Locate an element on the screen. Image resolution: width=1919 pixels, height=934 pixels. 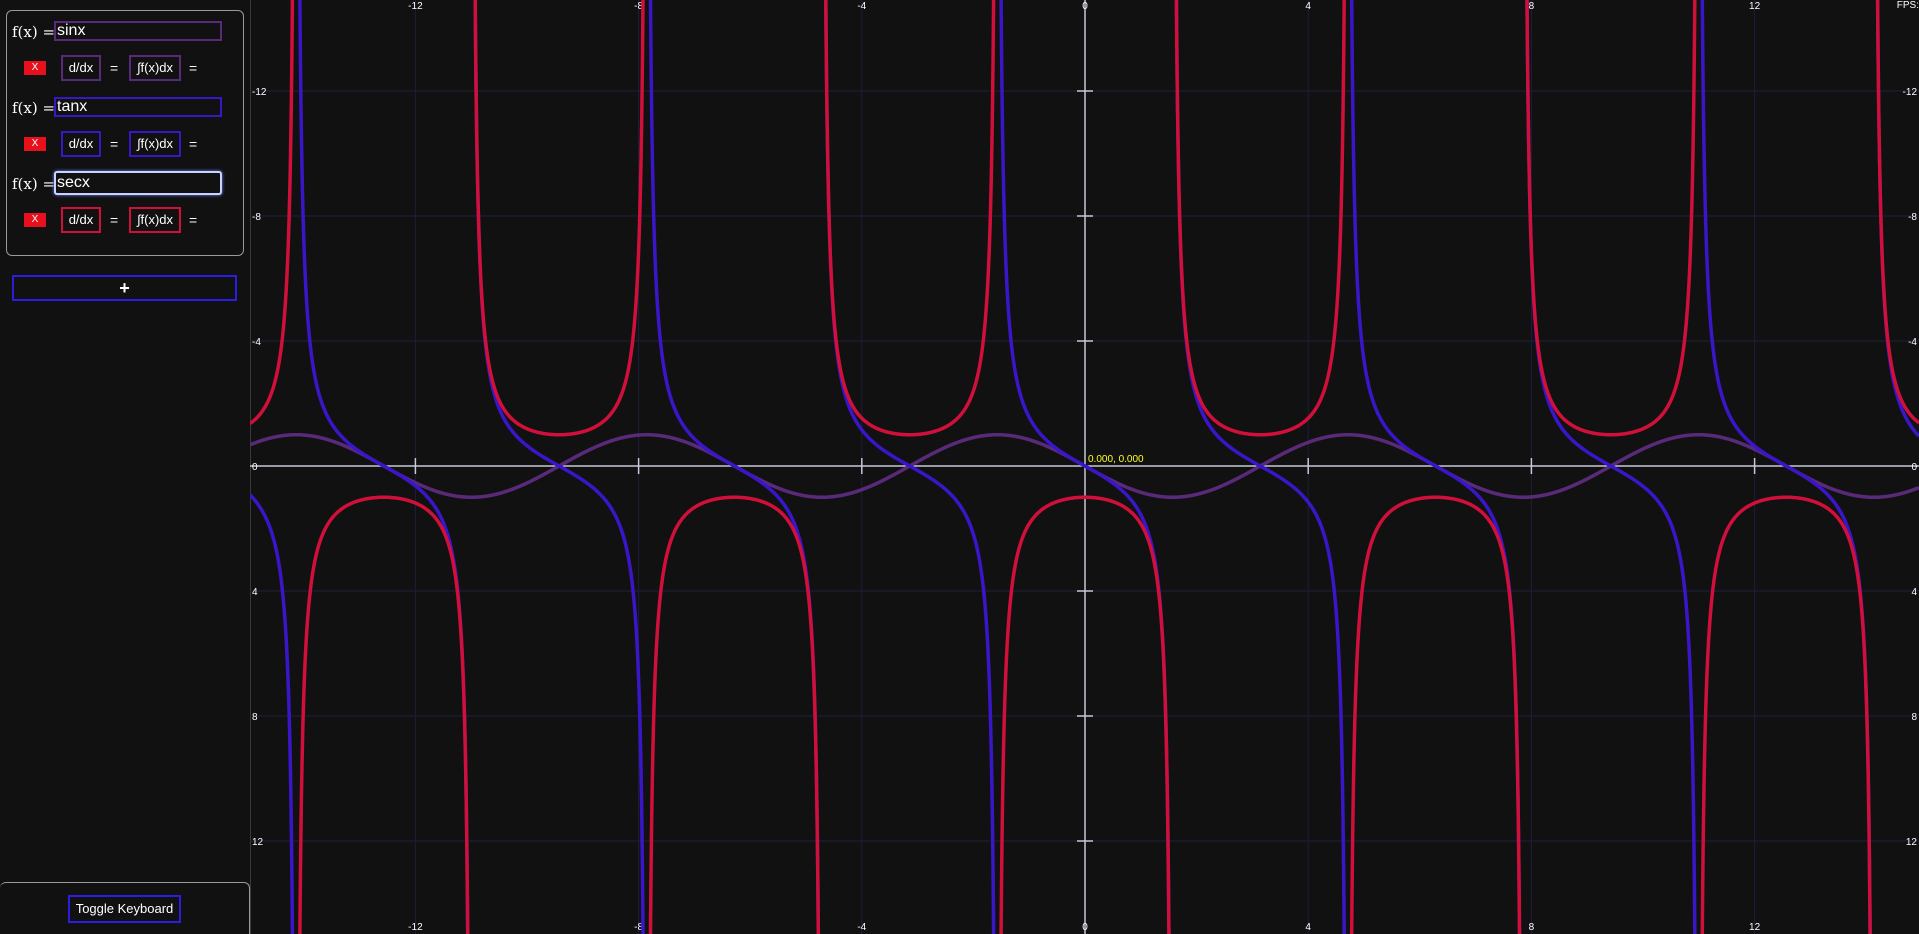
y-tick-label-right: -4 is located at coordinates (1912, 342).